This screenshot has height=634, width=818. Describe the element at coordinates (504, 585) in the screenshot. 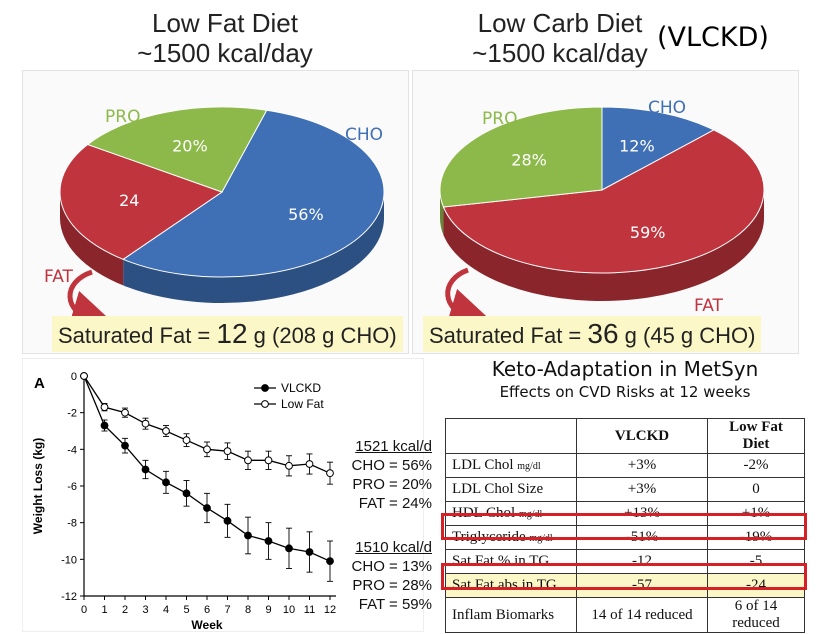

I see `row-label-text: Sat Fat abs in TG` at that location.